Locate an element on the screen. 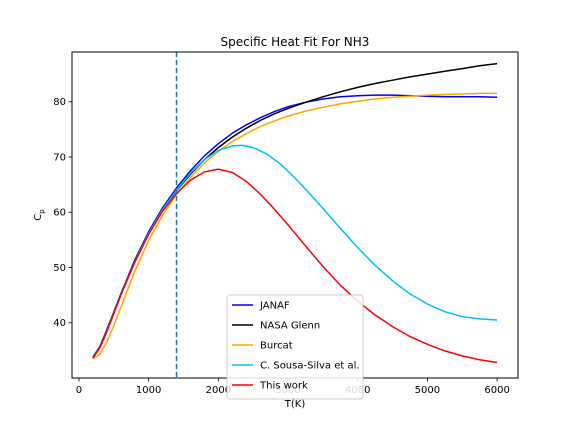  x-tick-label: 1000 is located at coordinates (148, 390).